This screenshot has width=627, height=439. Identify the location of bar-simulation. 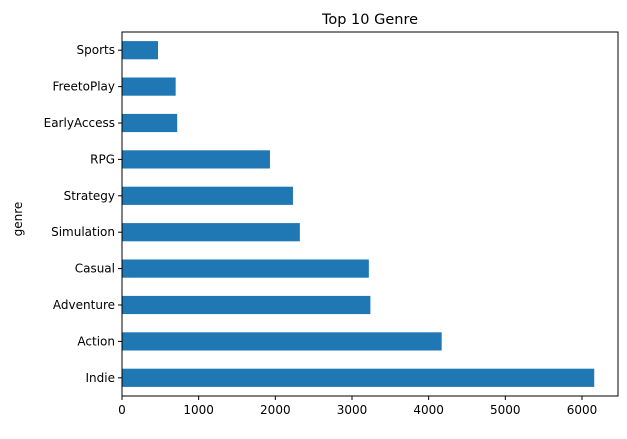
(211, 232).